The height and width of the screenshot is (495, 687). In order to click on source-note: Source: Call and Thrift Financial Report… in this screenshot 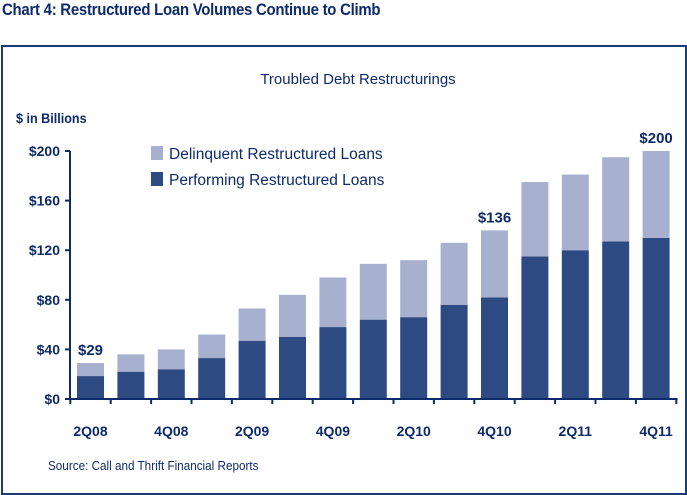, I will do `click(153, 465)`.